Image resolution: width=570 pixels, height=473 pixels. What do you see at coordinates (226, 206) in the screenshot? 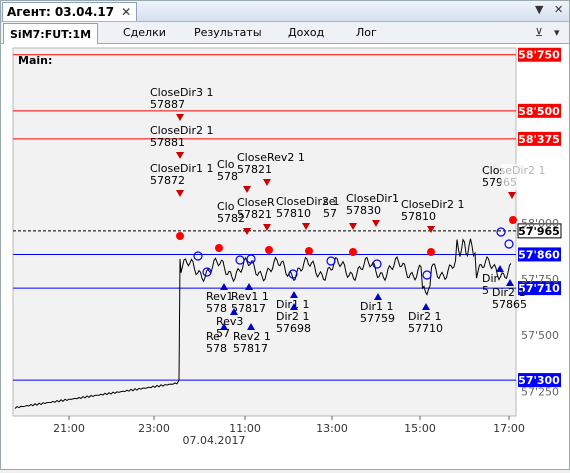
I see `sell-annotation-label: Clo` at bounding box center [226, 206].